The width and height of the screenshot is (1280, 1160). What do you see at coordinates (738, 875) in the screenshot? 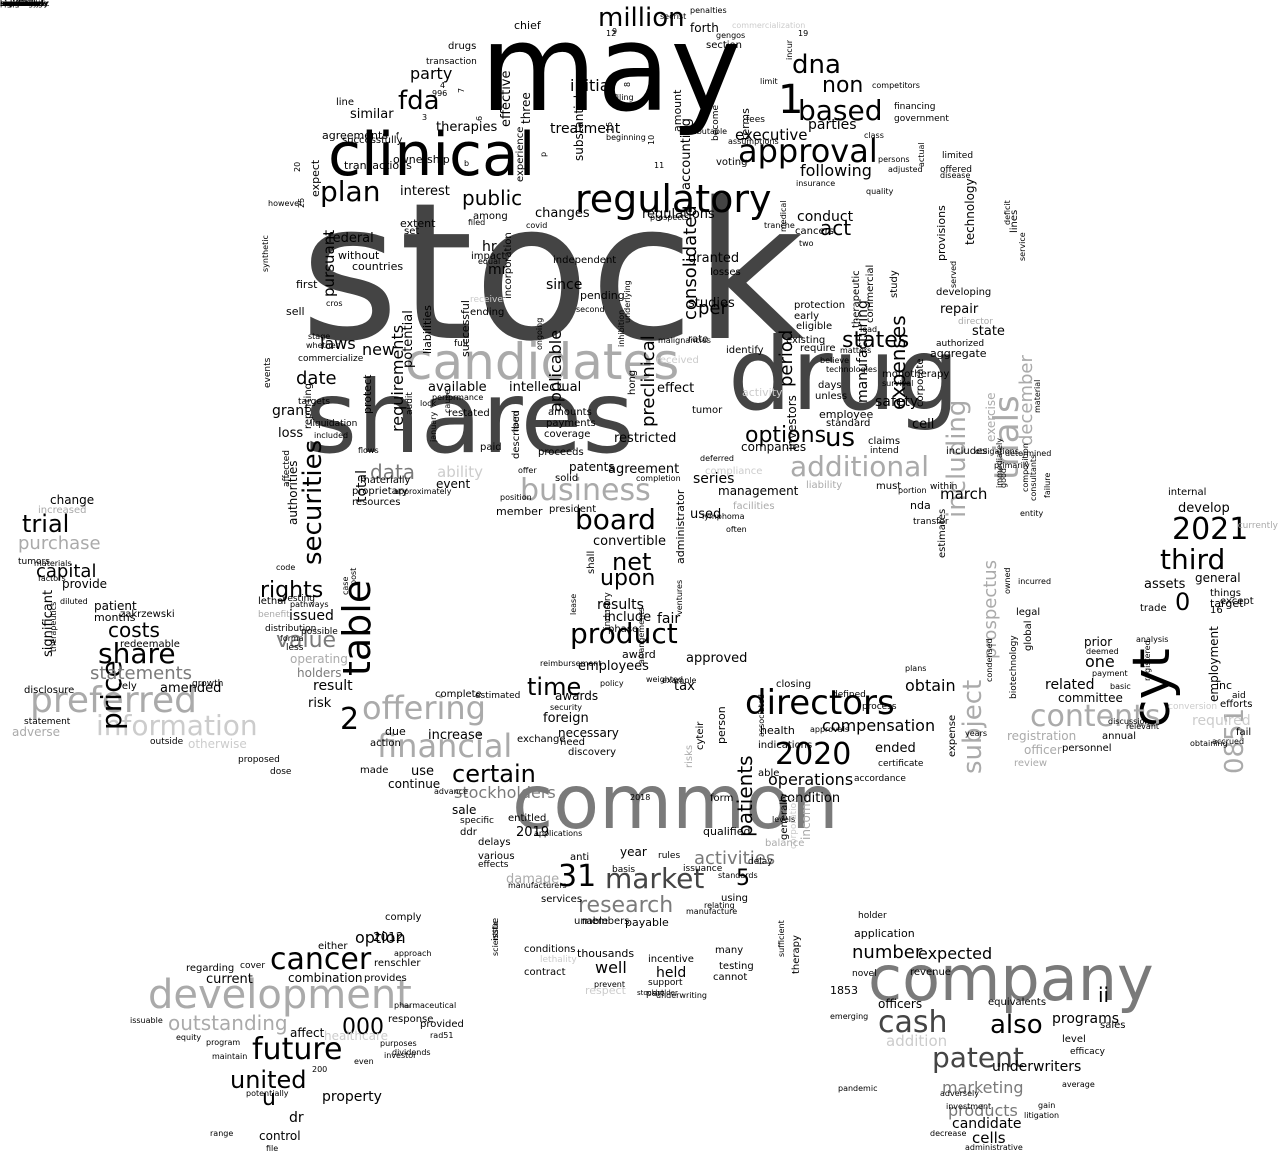
I see `cloud-word: standards` at bounding box center [738, 875].